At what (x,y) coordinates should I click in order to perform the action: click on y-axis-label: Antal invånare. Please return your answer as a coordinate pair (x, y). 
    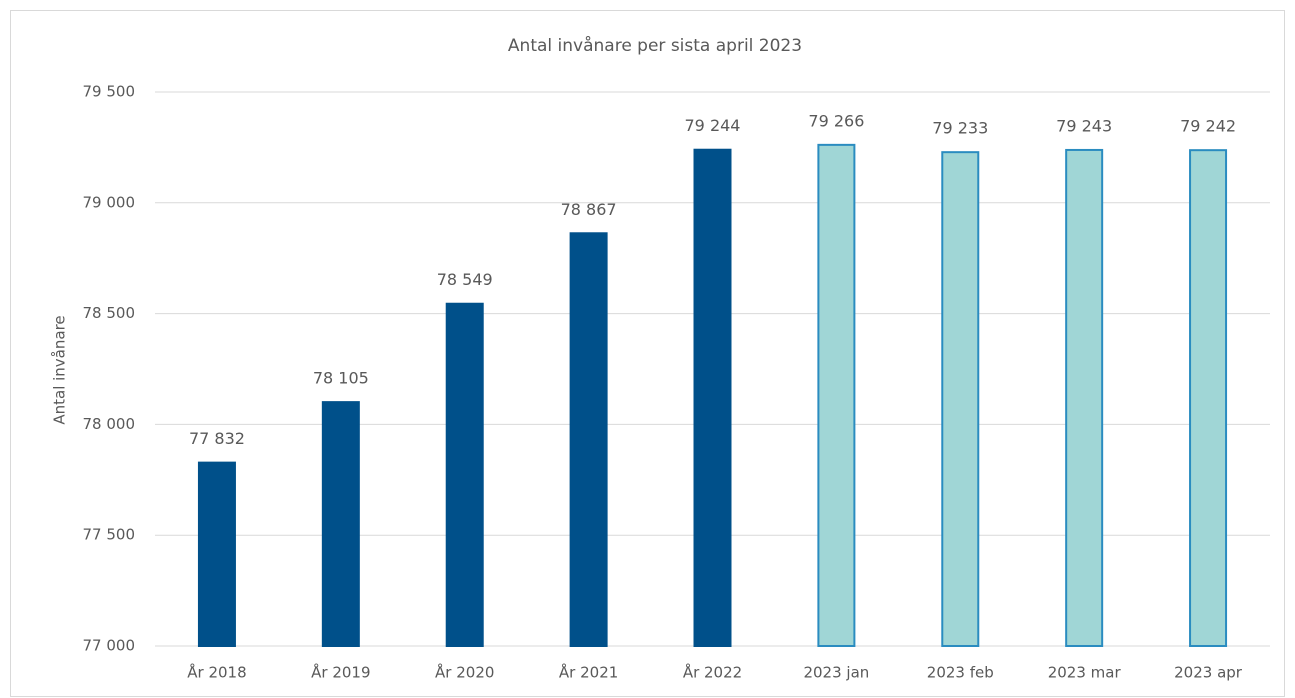
    Looking at the image, I should click on (60, 369).